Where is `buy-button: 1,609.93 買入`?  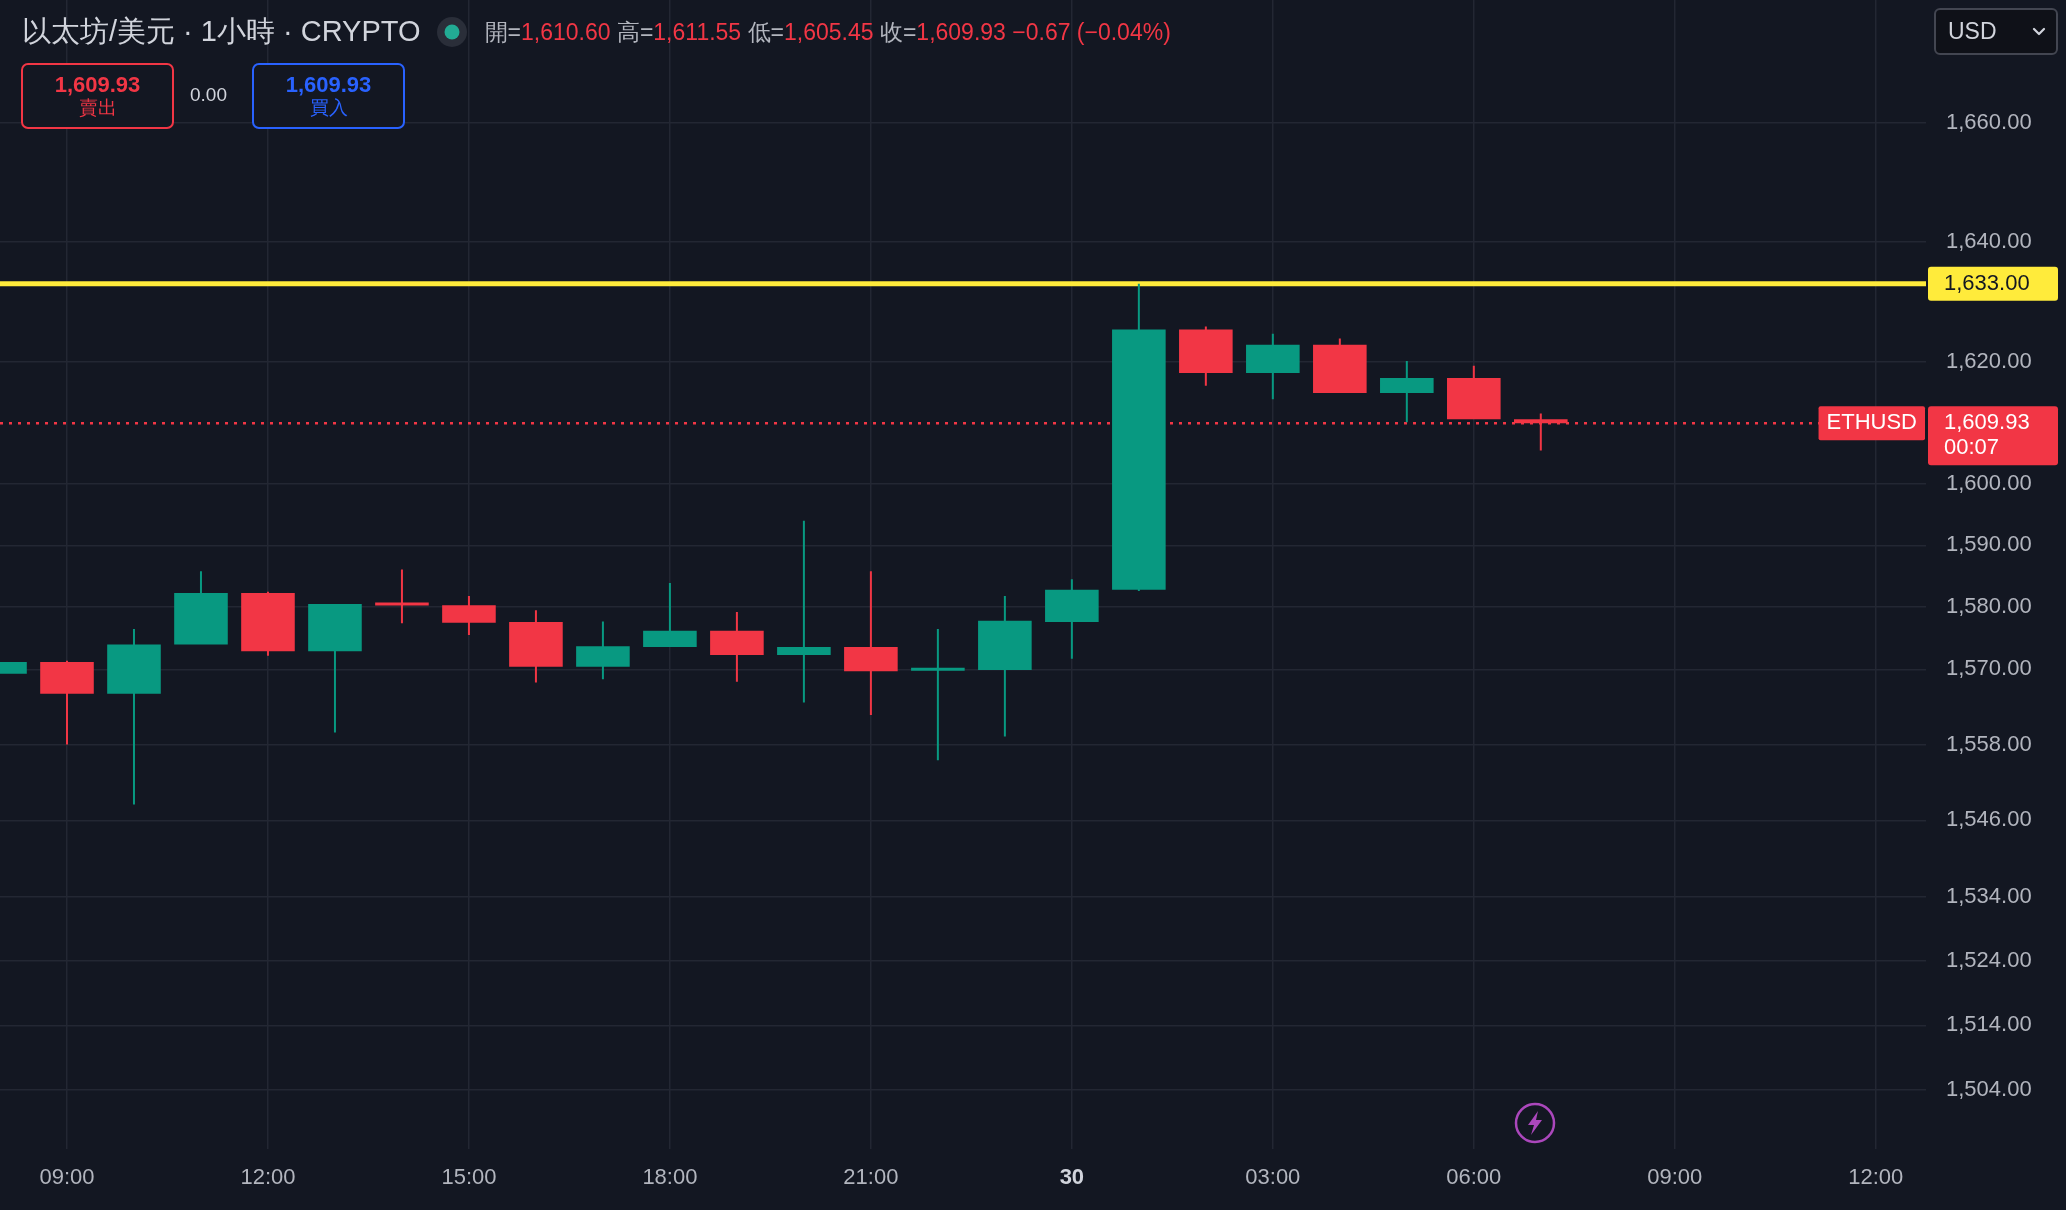 buy-button: 1,609.93 買入 is located at coordinates (328, 96).